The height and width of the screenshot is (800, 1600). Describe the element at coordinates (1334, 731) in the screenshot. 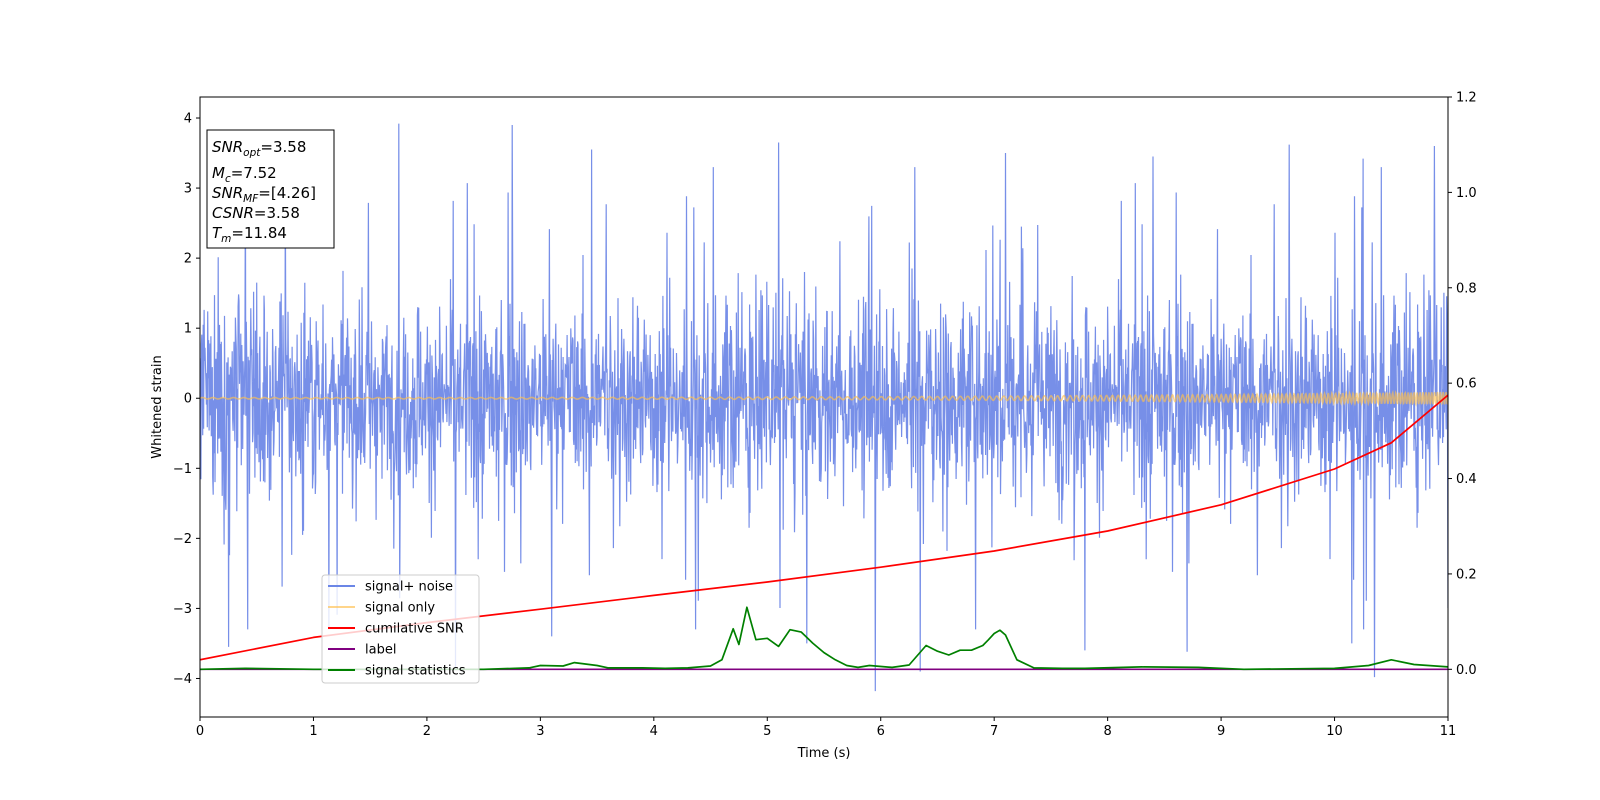

I see `x-tick-label: 10` at that location.